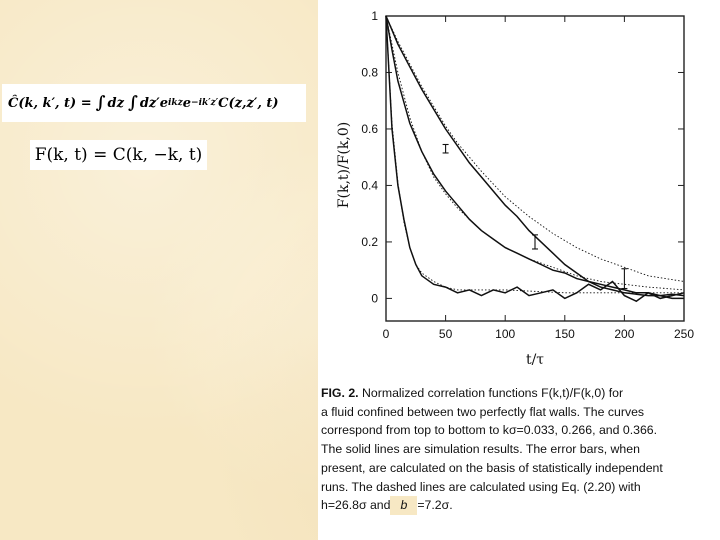  What do you see at coordinates (435, 505) in the screenshot?
I see `caption-line-7-end: =7.2σ.` at bounding box center [435, 505].